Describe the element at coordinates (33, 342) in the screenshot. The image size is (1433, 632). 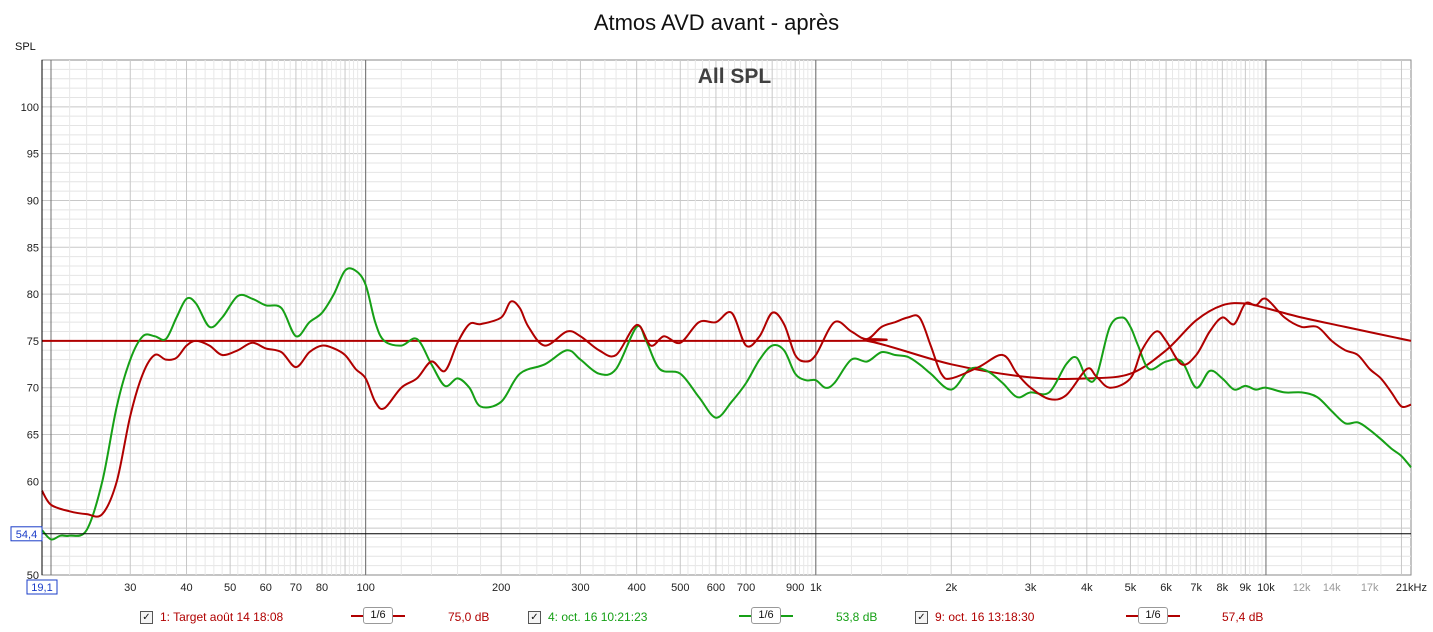
I see `y-tick-label: 75` at that location.